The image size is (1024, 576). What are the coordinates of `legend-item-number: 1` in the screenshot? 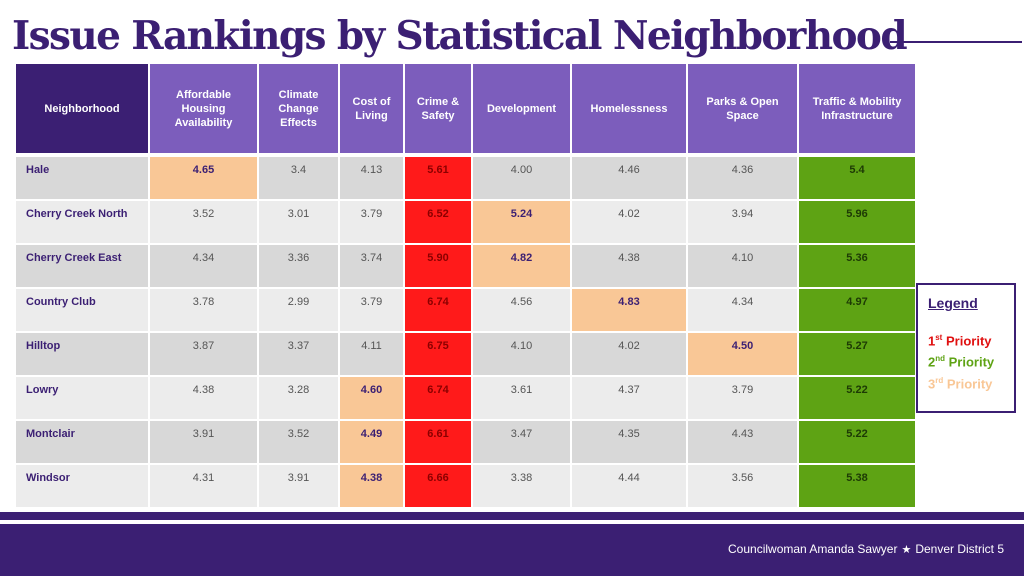 It's located at (932, 341).